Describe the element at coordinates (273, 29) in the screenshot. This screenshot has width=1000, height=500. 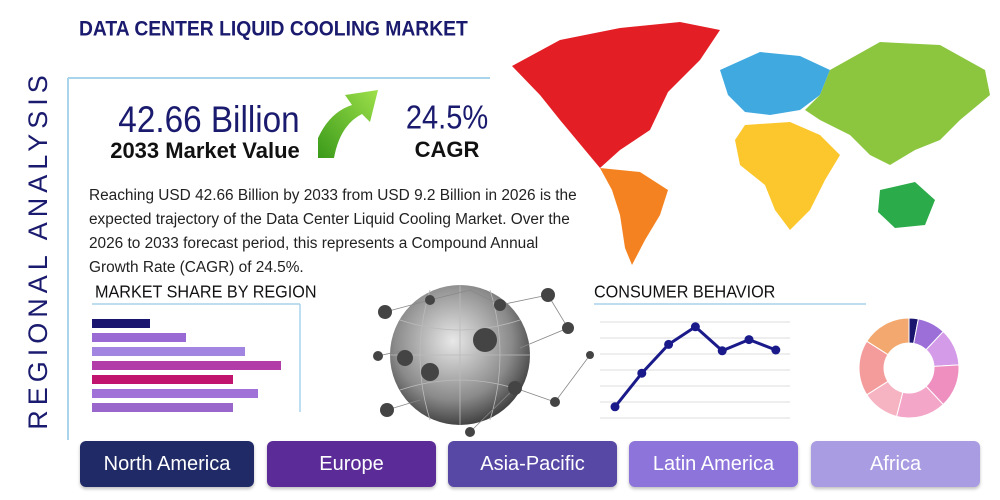
I see `title: DATA CENTER LIQUID COOLING MARKET` at that location.